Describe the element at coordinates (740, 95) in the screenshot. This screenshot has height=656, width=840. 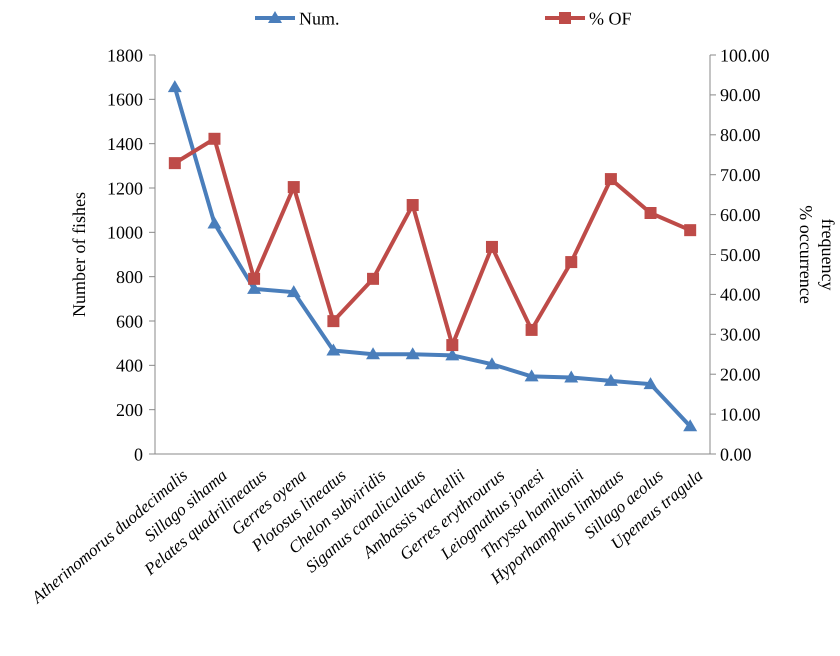
I see `y2-tick-label: 90.00` at that location.